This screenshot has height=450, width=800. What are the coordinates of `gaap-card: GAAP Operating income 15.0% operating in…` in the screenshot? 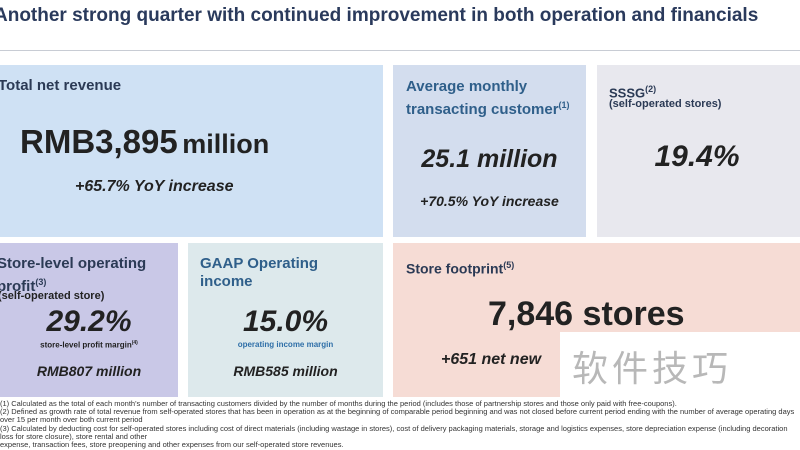 It's located at (285, 320).